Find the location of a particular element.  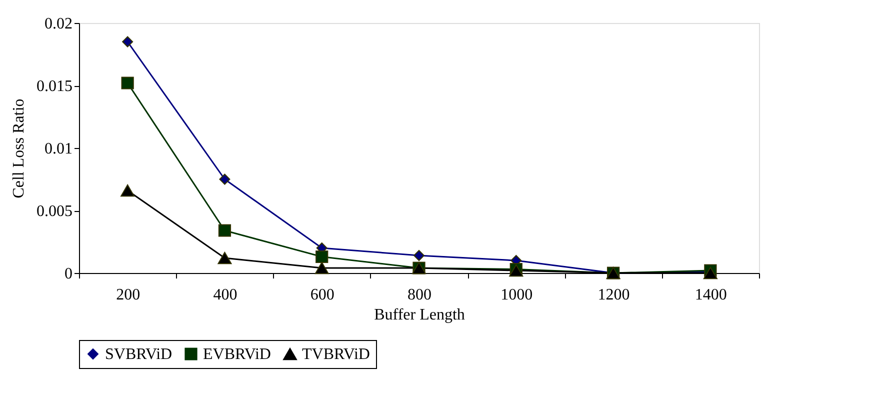

y-tick-label: 0 is located at coordinates (68, 274).